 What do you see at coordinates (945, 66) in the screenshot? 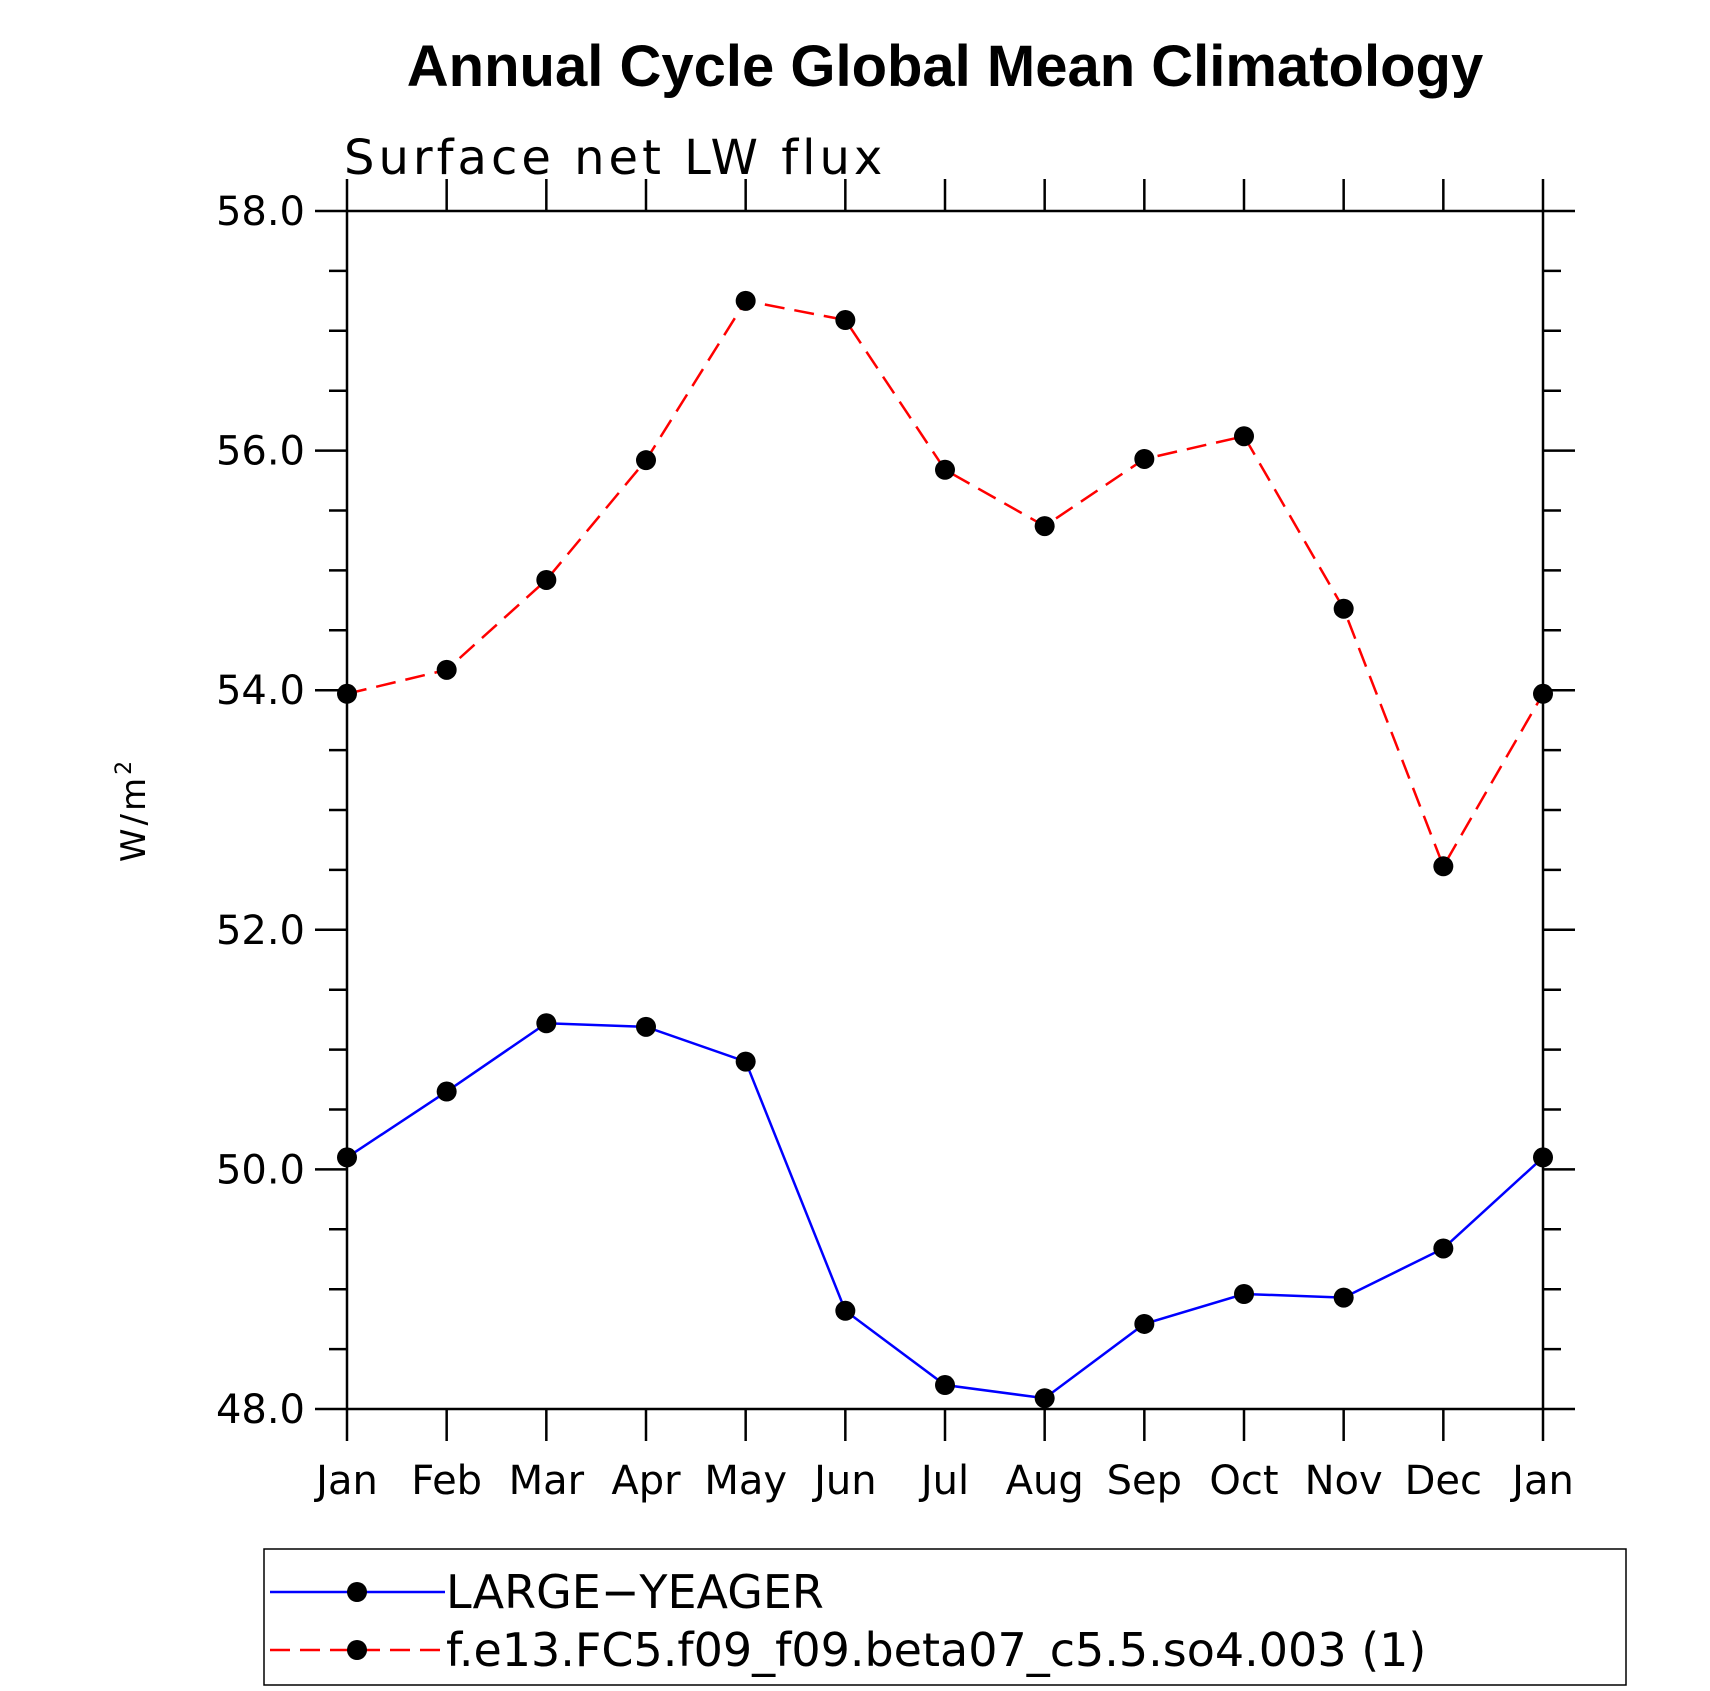
I see `chart-title: Annual Cycle Global Mean Climatology` at bounding box center [945, 66].